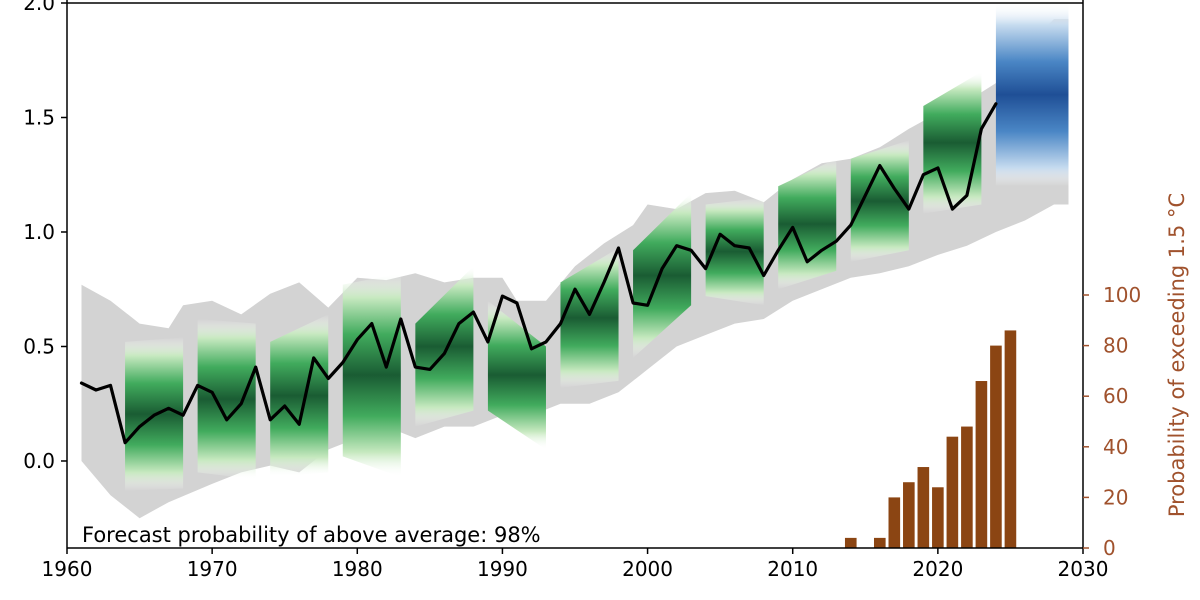 This screenshot has width=1200, height=600. What do you see at coordinates (357, 569) in the screenshot?
I see `x-tick-label: 1980` at bounding box center [357, 569].